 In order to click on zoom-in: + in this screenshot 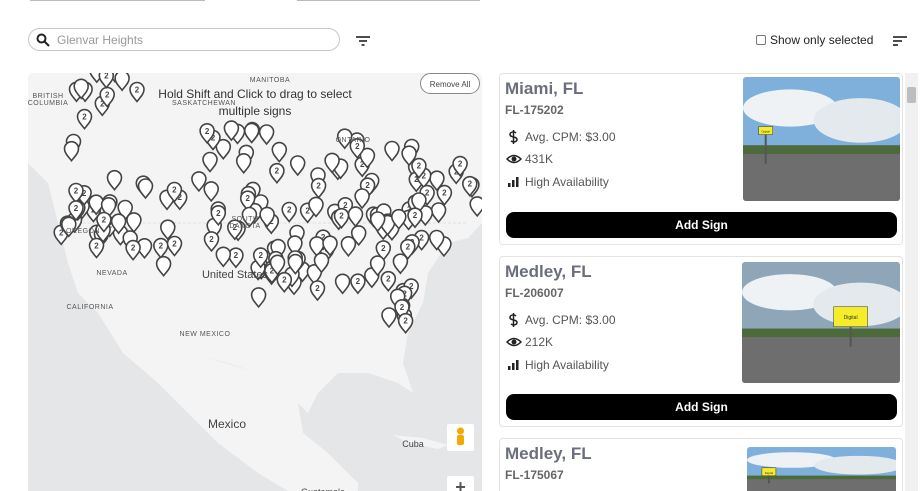, I will do `click(460, 483)`.